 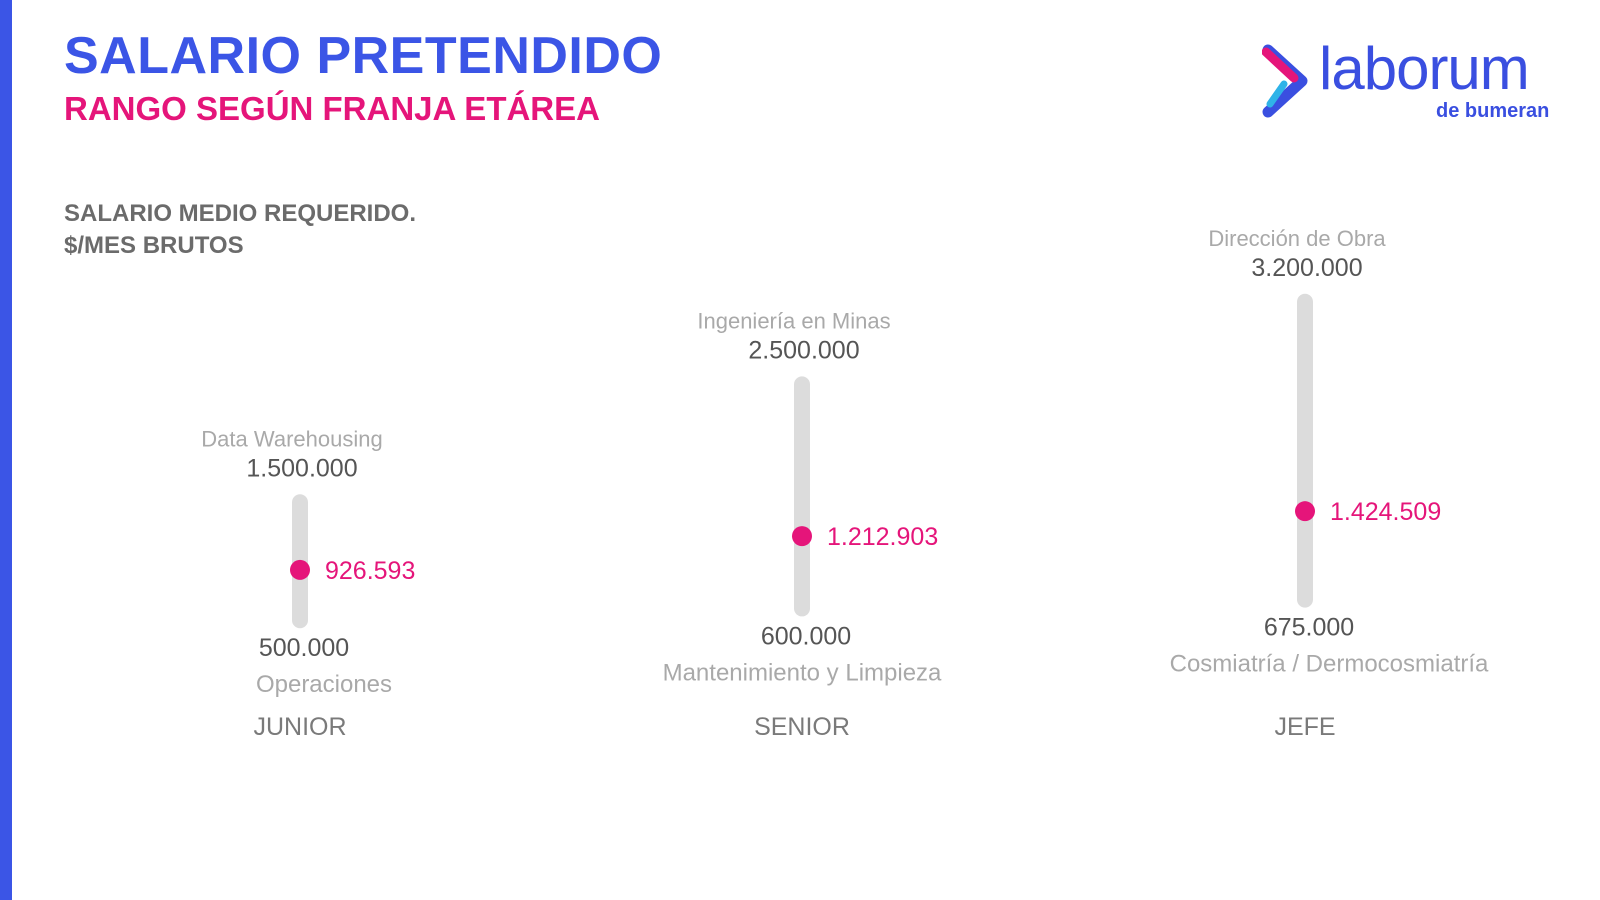 I want to click on min-value-label: 600.000, so click(x=806, y=636).